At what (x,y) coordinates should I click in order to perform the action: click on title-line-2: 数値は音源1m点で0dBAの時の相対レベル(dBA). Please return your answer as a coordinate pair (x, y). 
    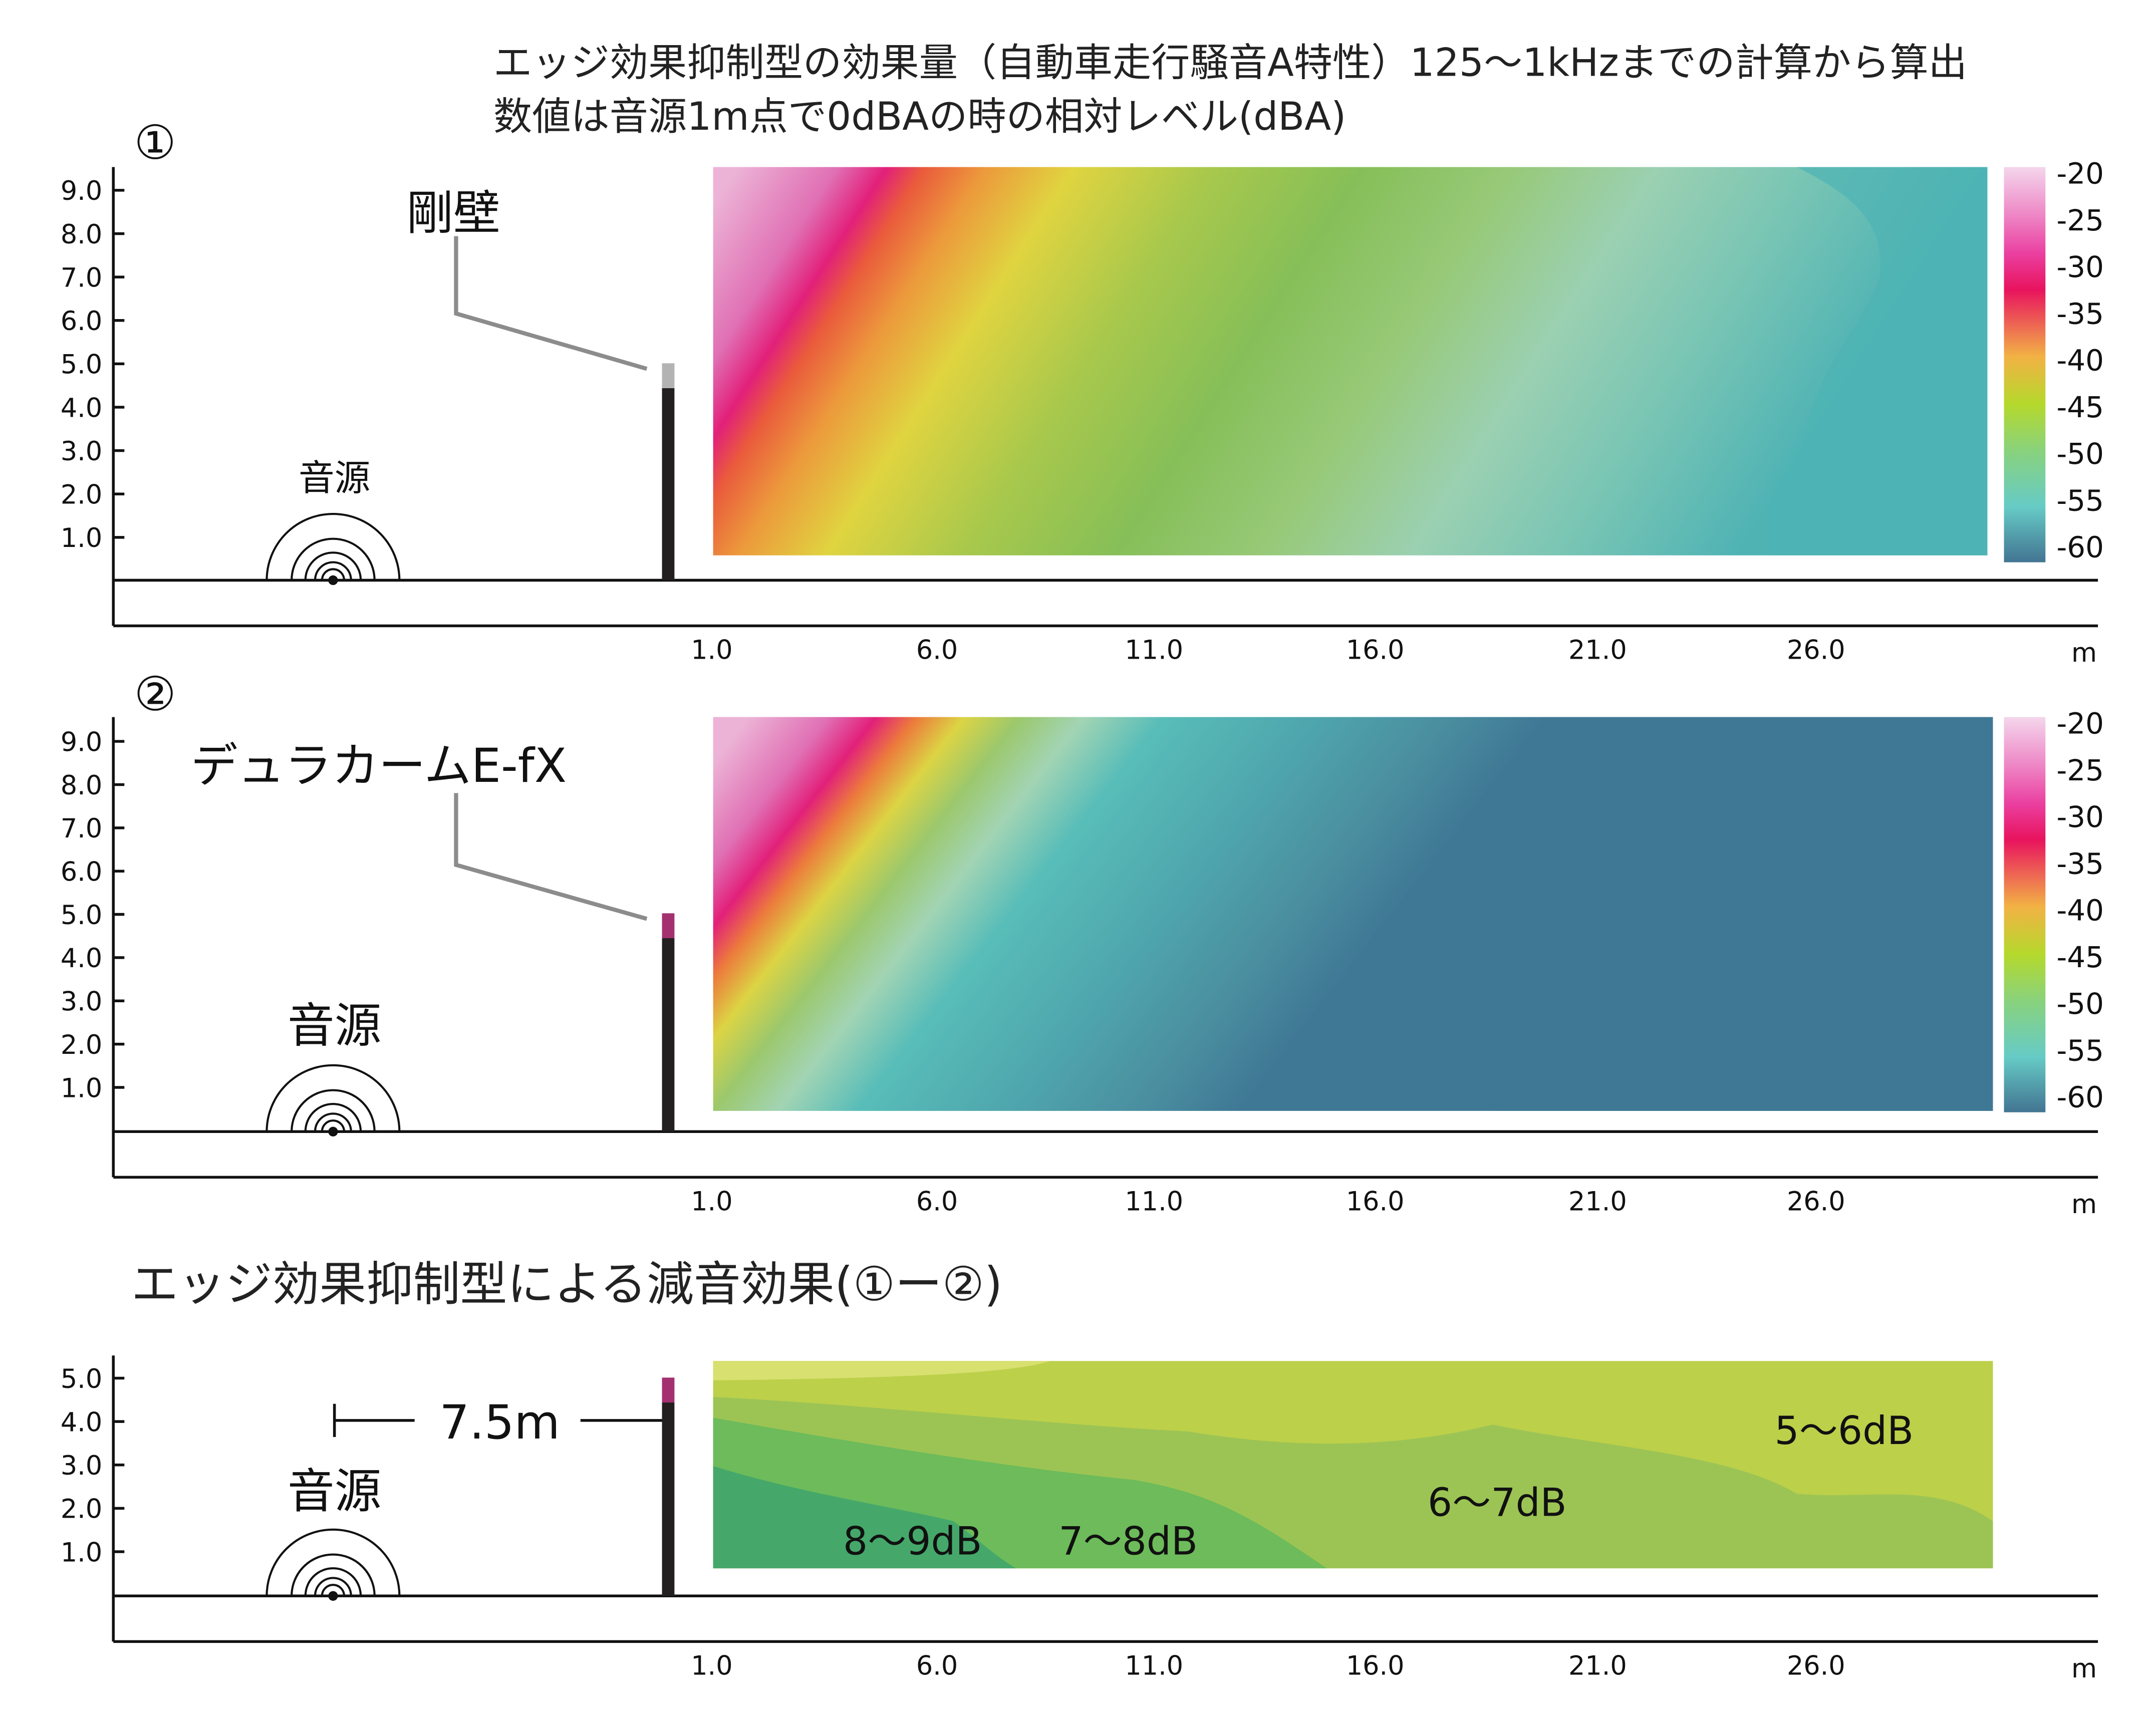
    Looking at the image, I should click on (919, 116).